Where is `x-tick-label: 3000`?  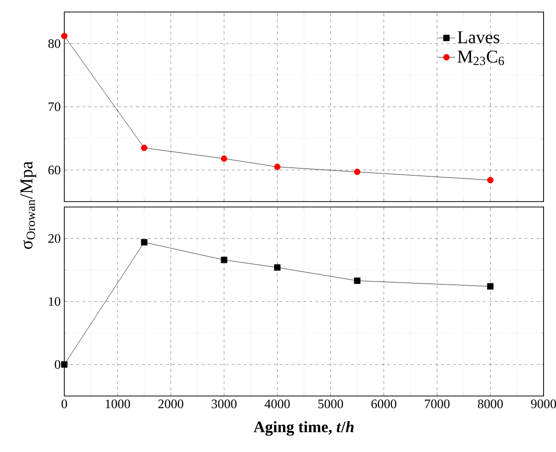 x-tick-label: 3000 is located at coordinates (224, 404).